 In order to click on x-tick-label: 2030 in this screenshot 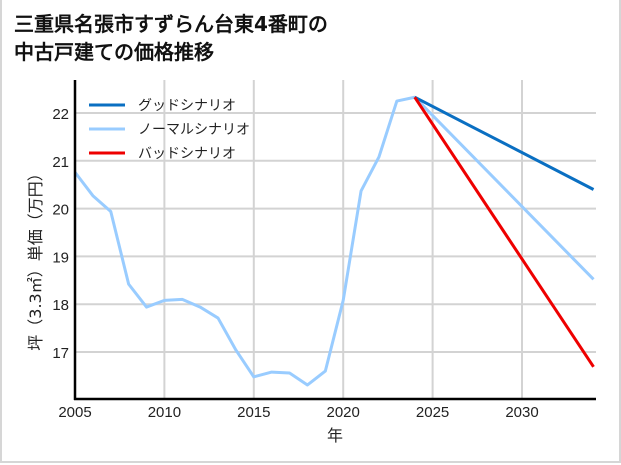, I will do `click(521, 412)`.